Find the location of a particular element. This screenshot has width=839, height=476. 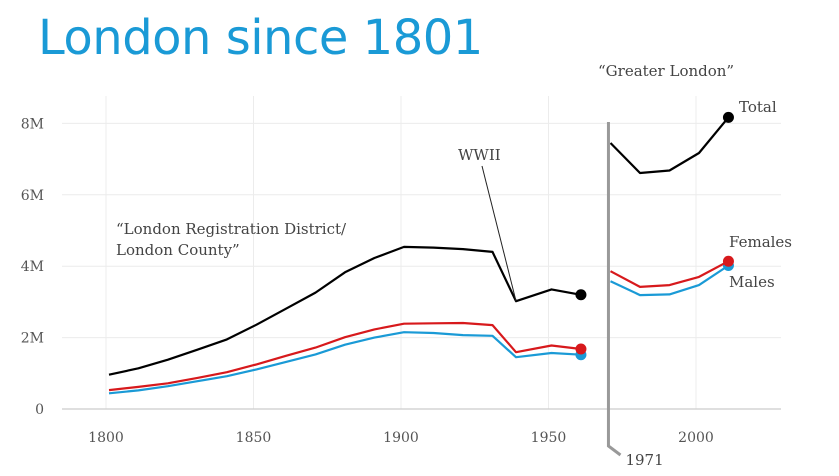

x-tick-label: 1950 is located at coordinates (549, 438).